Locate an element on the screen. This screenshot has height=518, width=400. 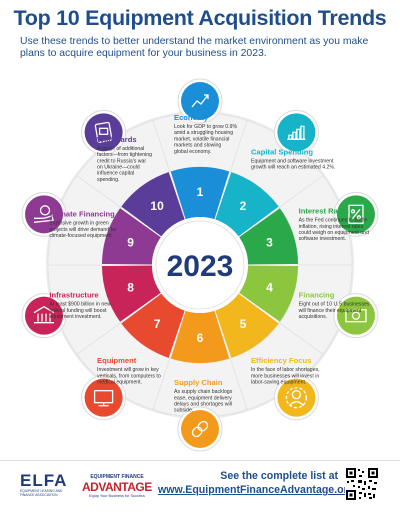
trend-body-3: inflation, rising interest rates is located at coordinates (331, 227).